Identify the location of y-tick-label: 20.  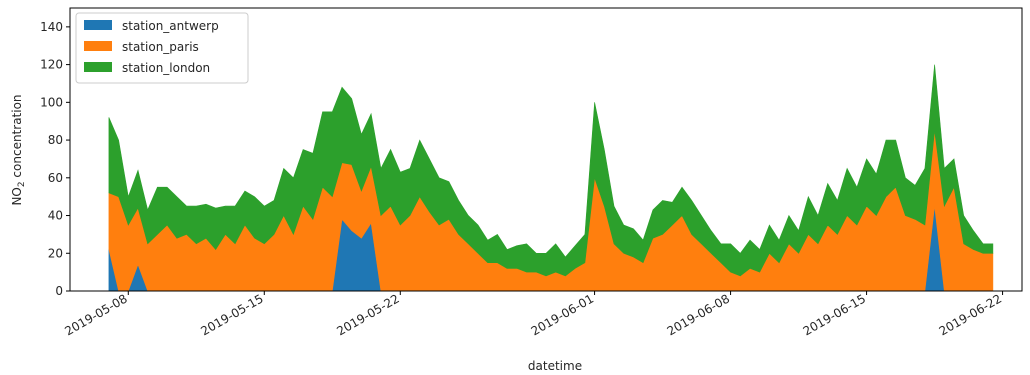
(55, 253).